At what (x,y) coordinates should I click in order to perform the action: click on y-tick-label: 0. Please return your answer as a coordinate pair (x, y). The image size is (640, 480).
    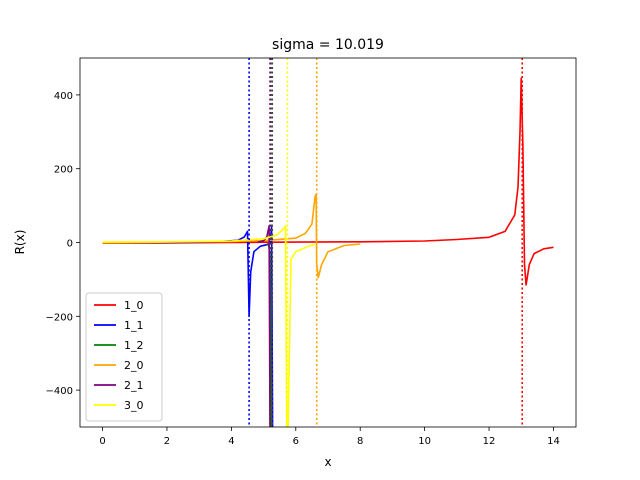
    Looking at the image, I should click on (70, 244).